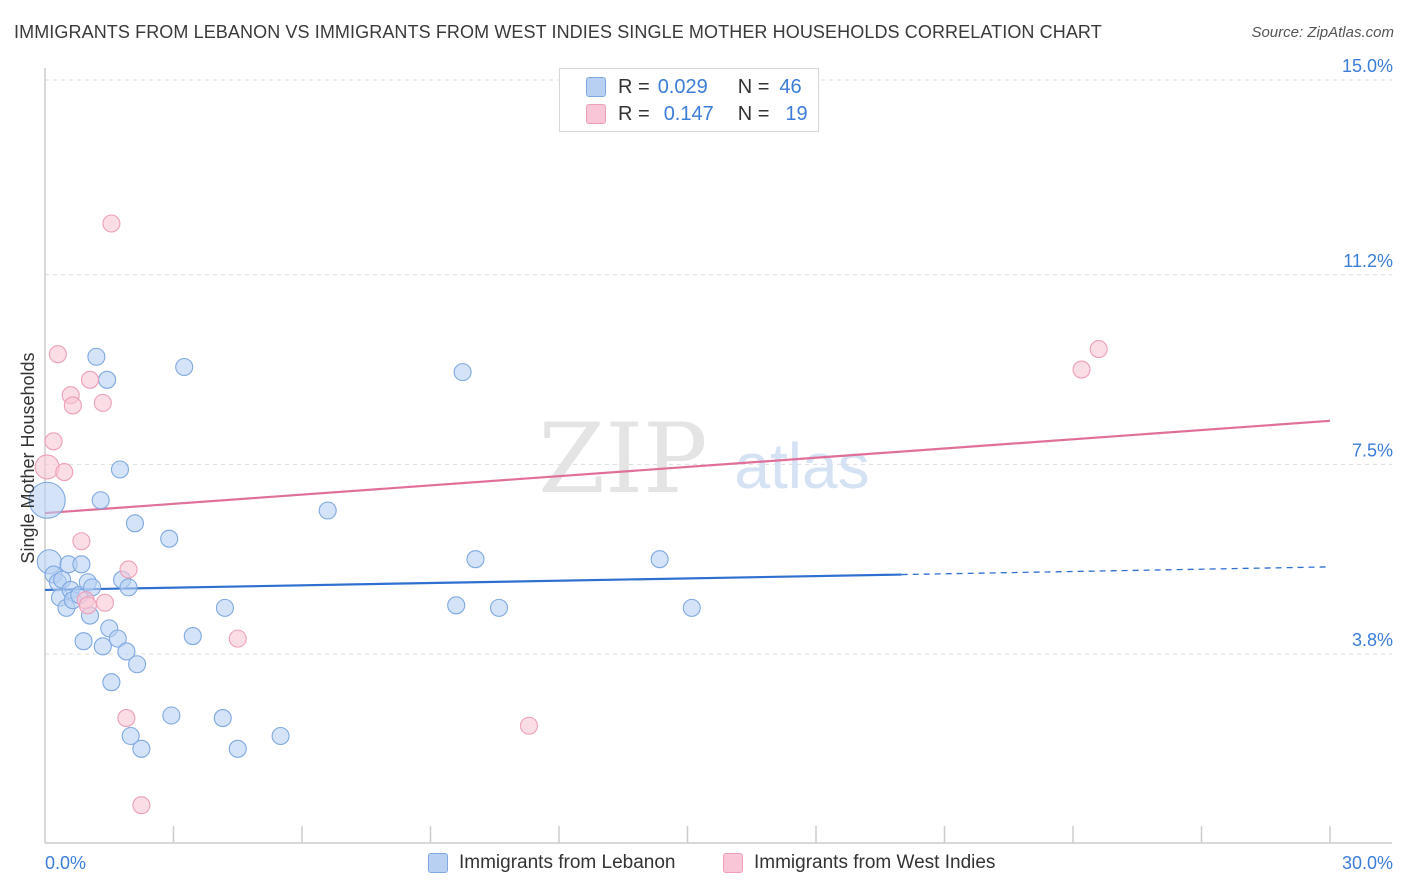 This screenshot has width=1406, height=892. Describe the element at coordinates (1116, 571) in the screenshot. I see `trend-line-extension` at that location.